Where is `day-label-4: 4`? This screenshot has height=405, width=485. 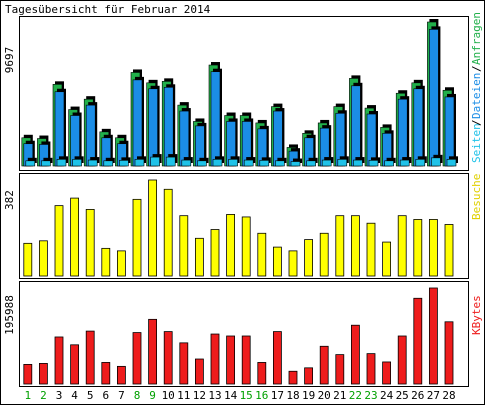 day-label-4: 4 is located at coordinates (74, 395).